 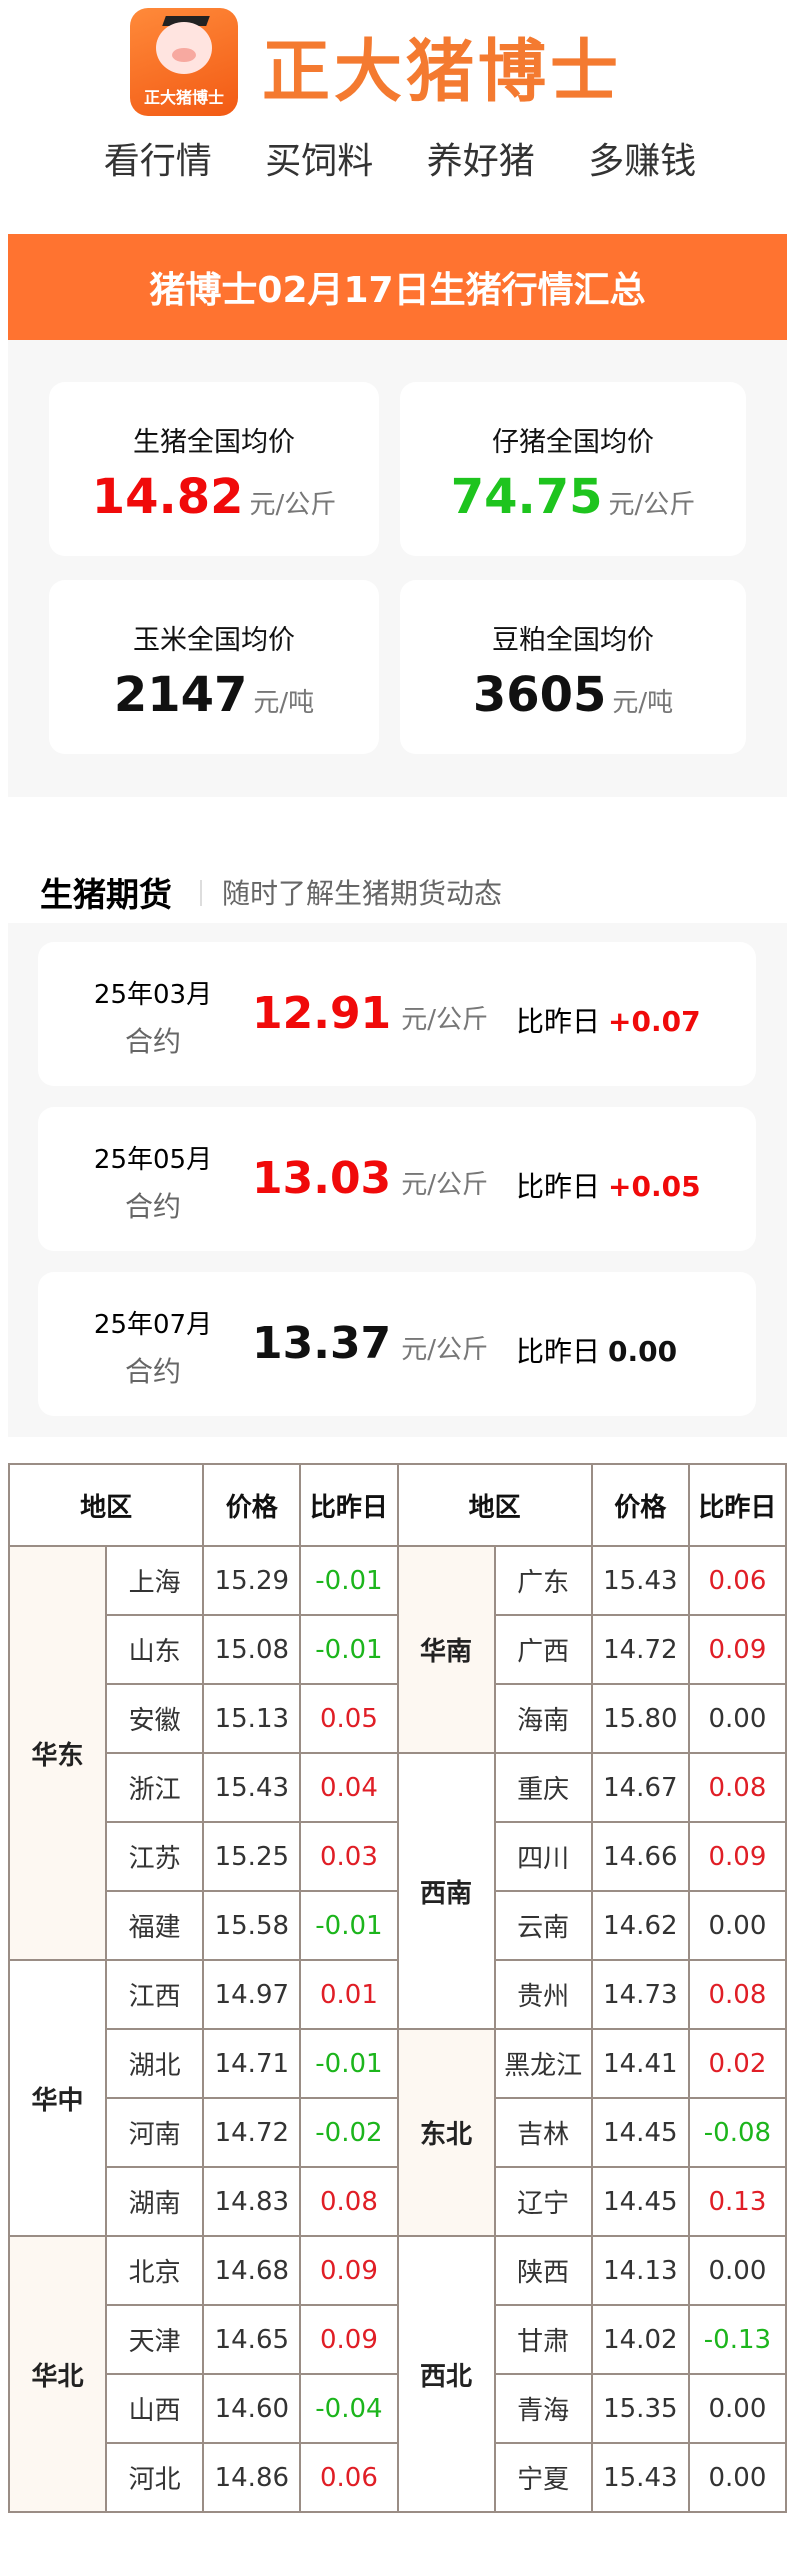 What do you see at coordinates (349, 2132) in the screenshot?
I see `change: -0.02` at bounding box center [349, 2132].